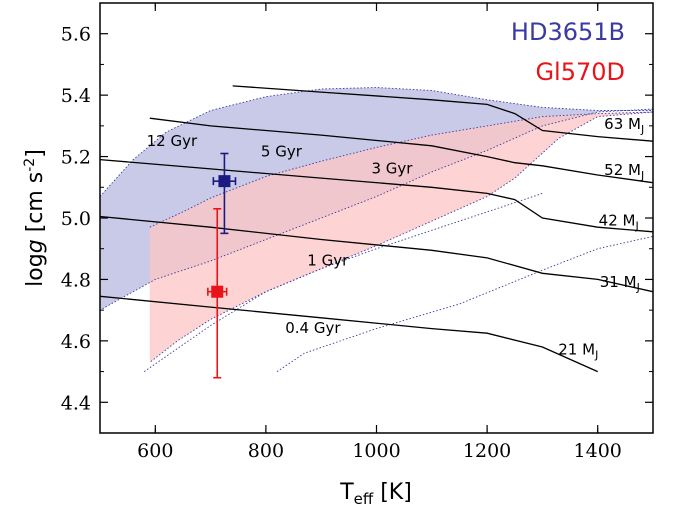 Image resolution: width=673 pixels, height=509 pixels. I want to click on isochrone-label: 0.4 Gyr, so click(313, 328).